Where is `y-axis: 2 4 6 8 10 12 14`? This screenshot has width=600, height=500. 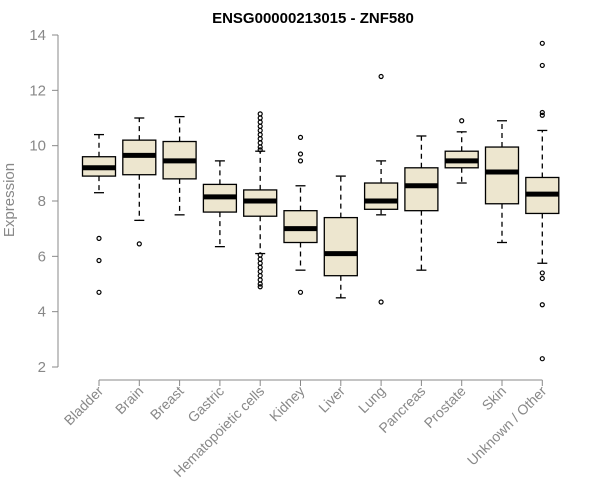
y-axis: 2 4 6 8 10 12 14 is located at coordinates (44, 201).